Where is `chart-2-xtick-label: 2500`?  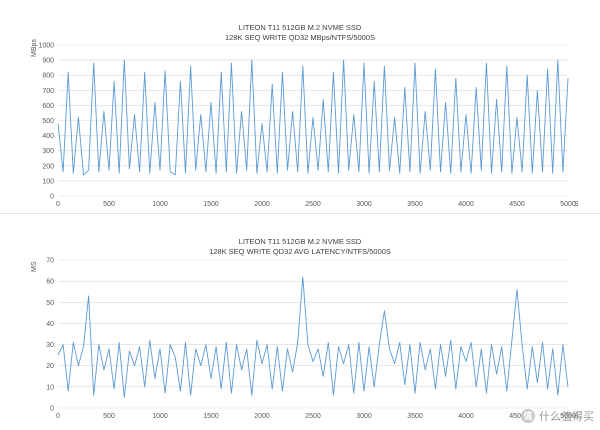
chart-2-xtick-label: 2500 is located at coordinates (313, 416).